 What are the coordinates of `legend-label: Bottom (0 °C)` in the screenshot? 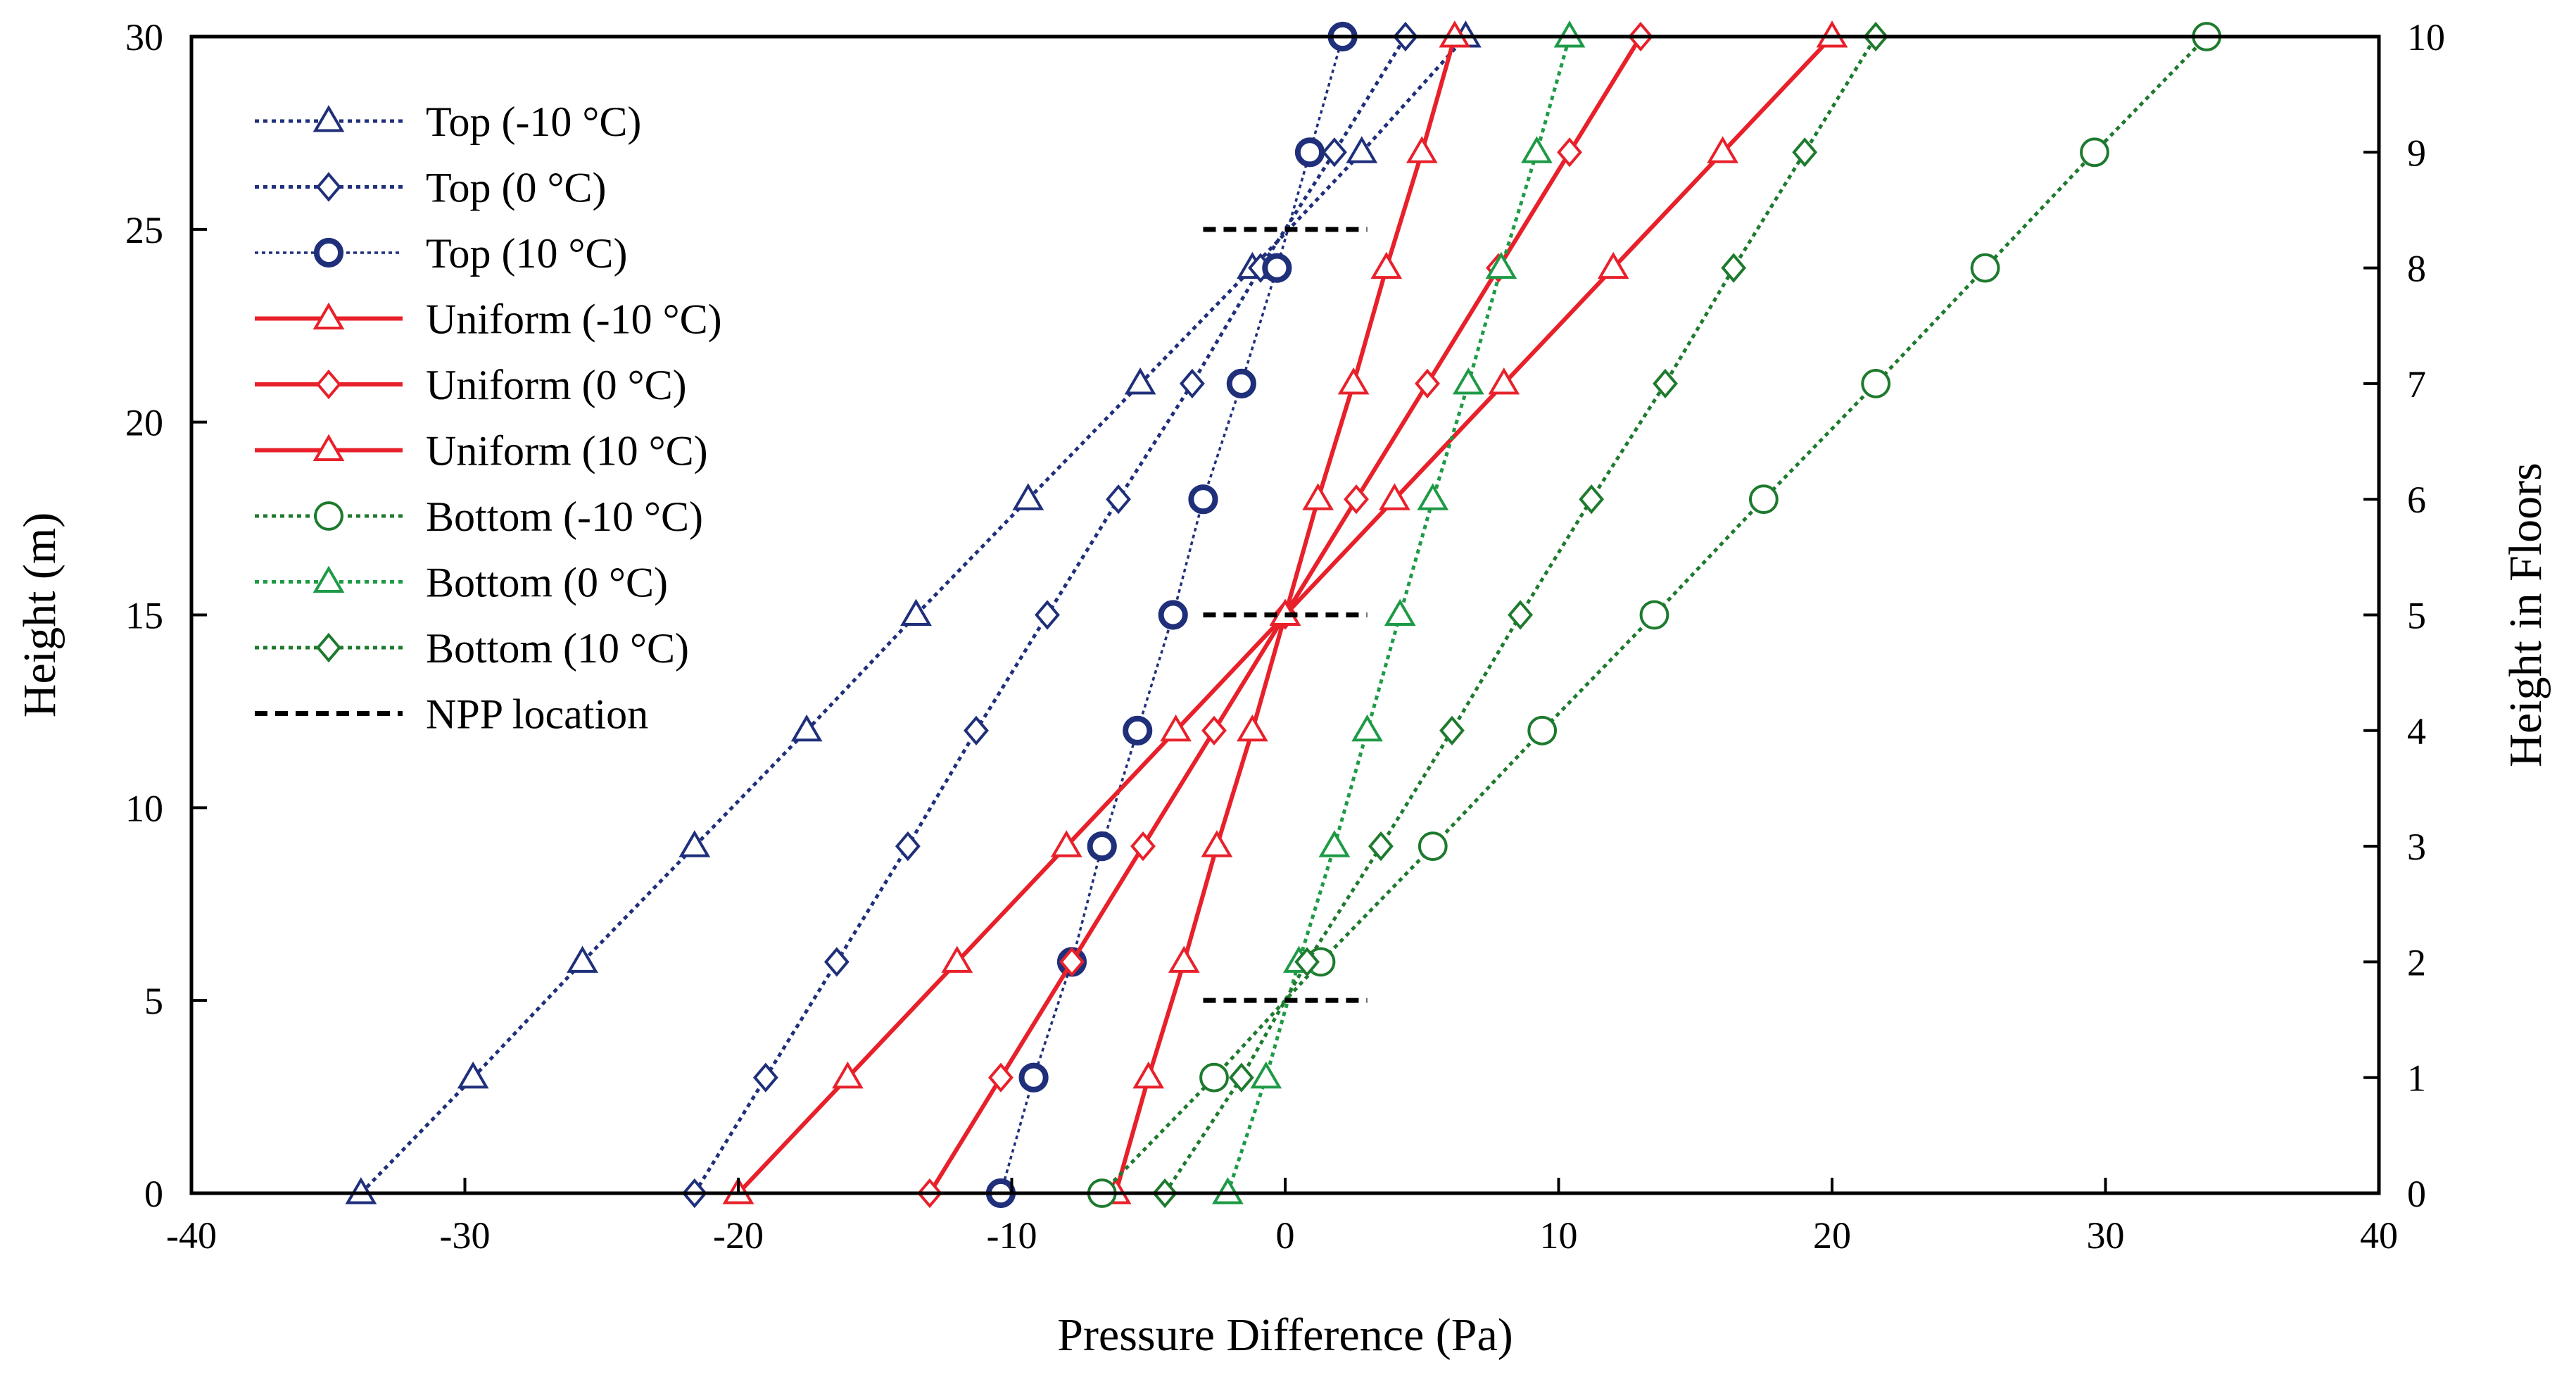 It's located at (547, 583).